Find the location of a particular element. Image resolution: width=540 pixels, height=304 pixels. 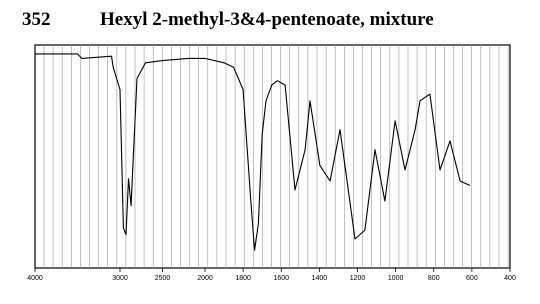

x-tick-label: 600 is located at coordinates (472, 278).